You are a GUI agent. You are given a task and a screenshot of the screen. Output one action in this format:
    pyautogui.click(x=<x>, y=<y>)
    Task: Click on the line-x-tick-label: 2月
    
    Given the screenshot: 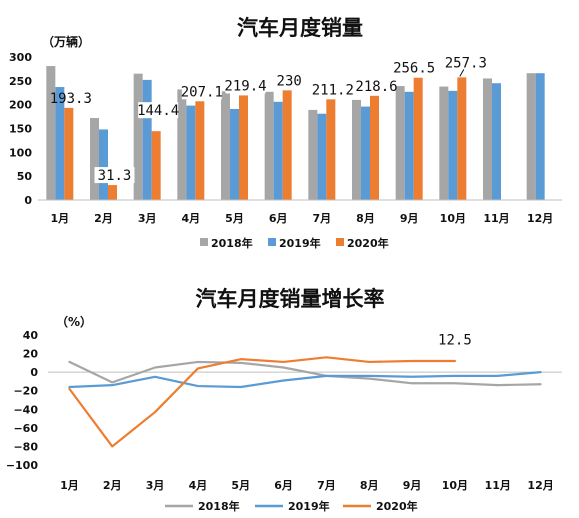 What is the action you would take?
    pyautogui.click(x=112, y=485)
    